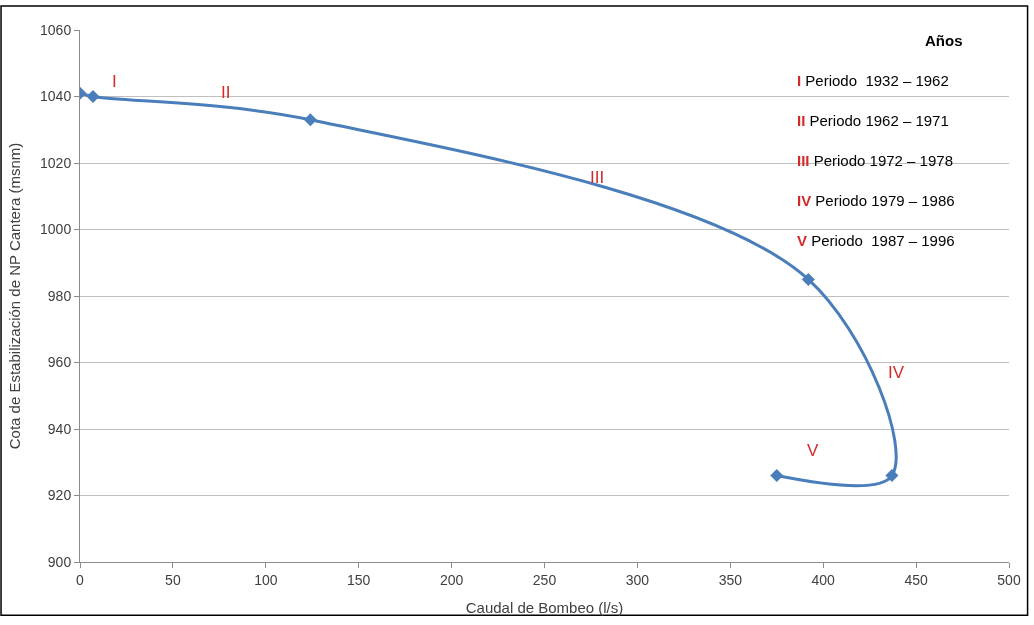 The width and height of the screenshot is (1034, 625). Describe the element at coordinates (226, 92) in the screenshot. I see `annotation: II` at that location.